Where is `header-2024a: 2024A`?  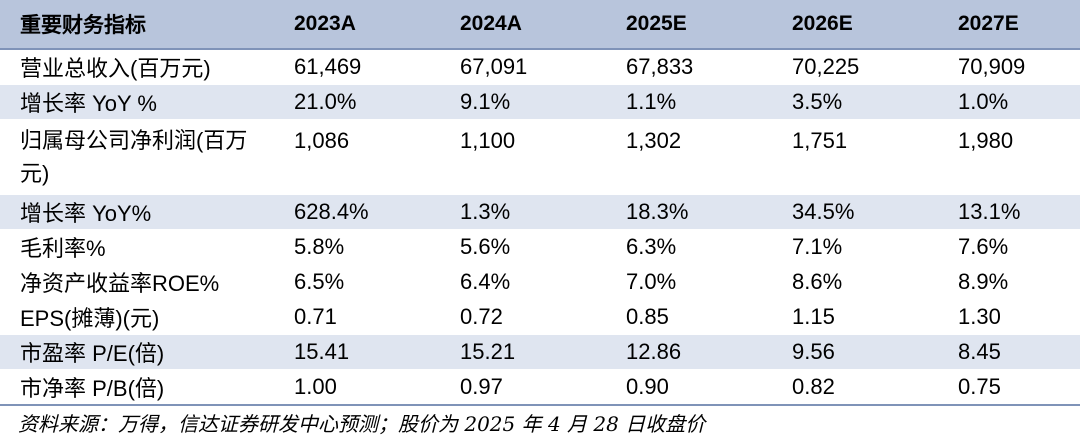 header-2024a: 2024A is located at coordinates (521, 25).